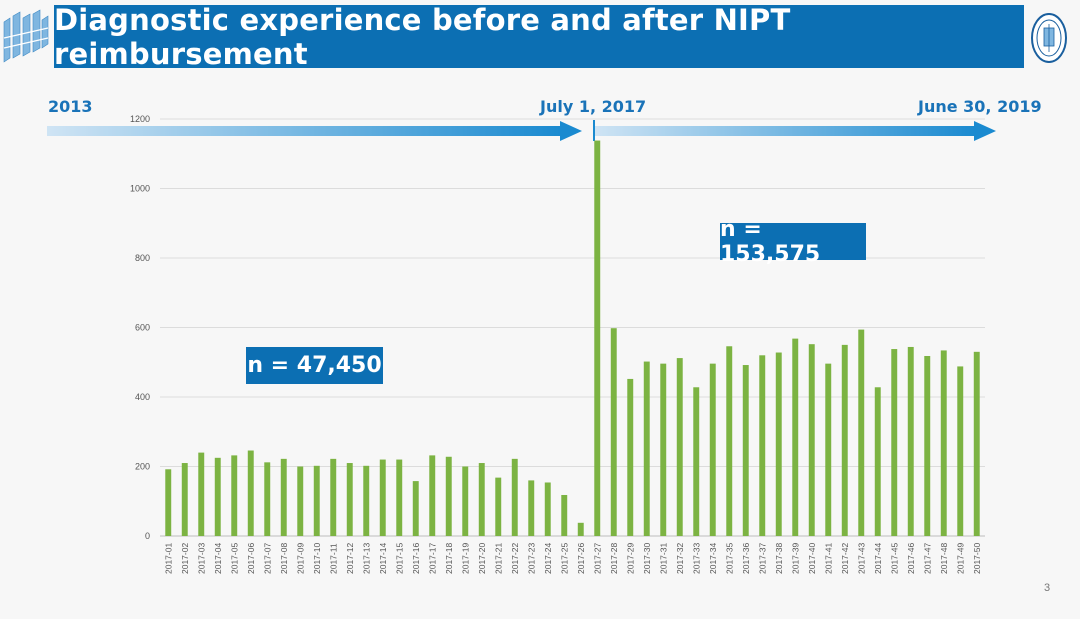 The width and height of the screenshot is (1080, 619). Describe the element at coordinates (977, 558) in the screenshot. I see `x-tick-label: 2017-50` at that location.